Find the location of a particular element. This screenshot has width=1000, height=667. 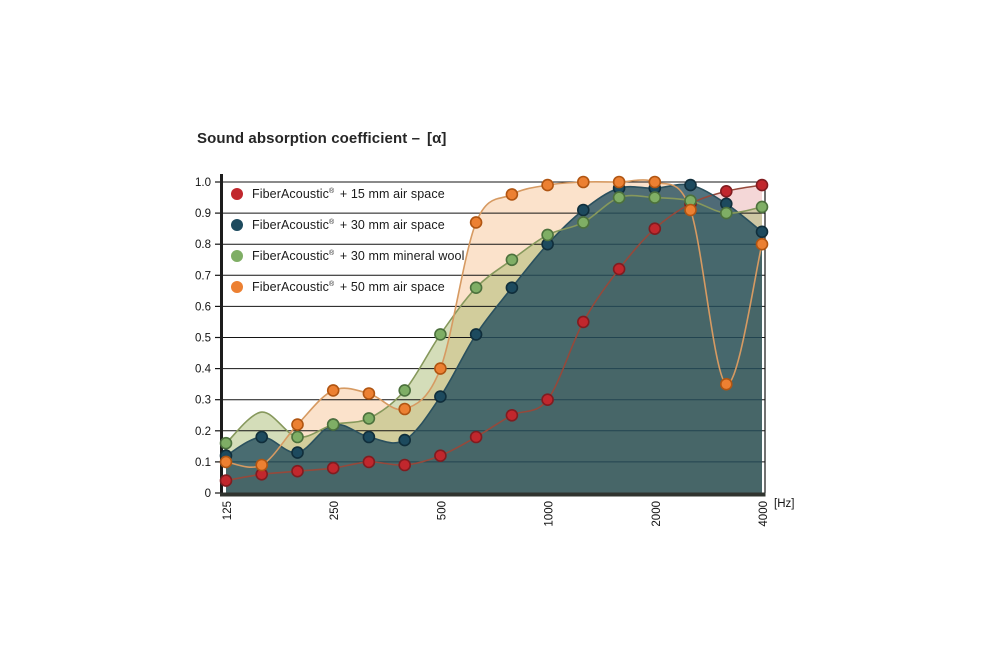

x-tick-label: 1000 is located at coordinates (550, 514).